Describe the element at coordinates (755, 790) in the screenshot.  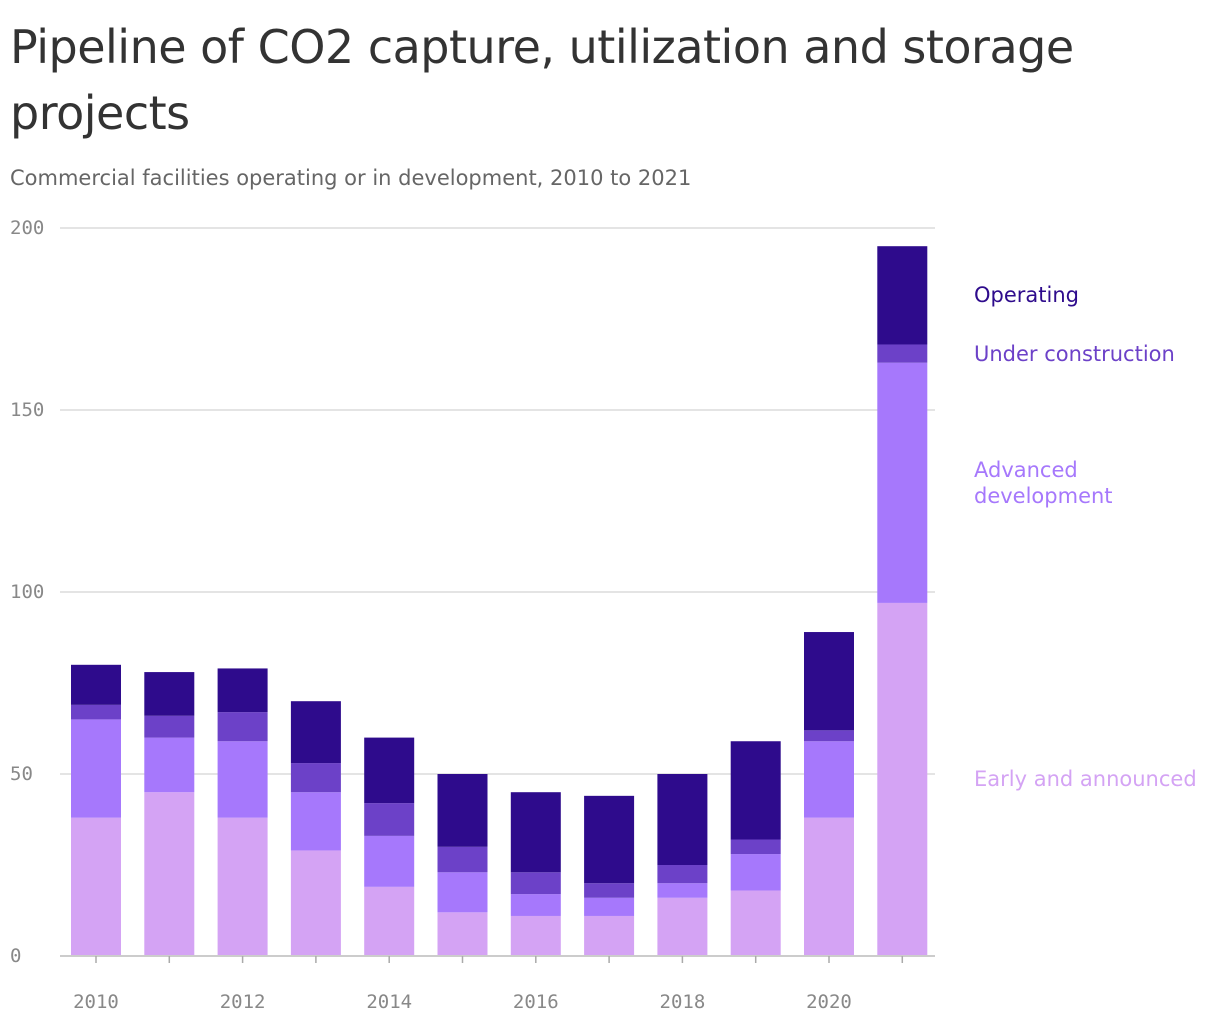
I see `bar-2019-operating` at that location.